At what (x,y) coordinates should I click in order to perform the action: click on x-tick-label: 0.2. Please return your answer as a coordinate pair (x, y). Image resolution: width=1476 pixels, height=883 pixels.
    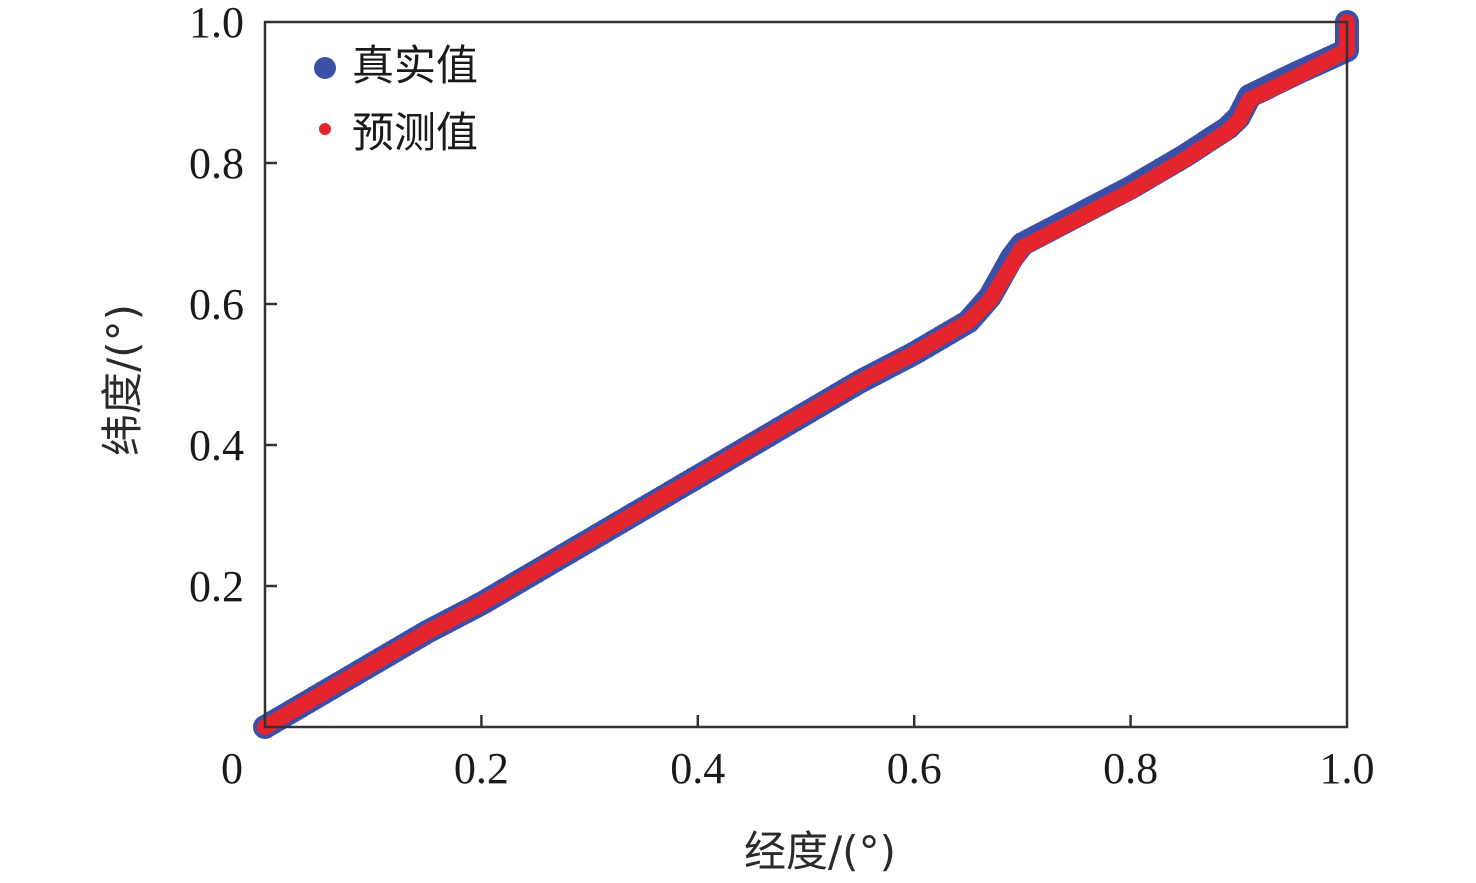
    Looking at the image, I should click on (481, 768).